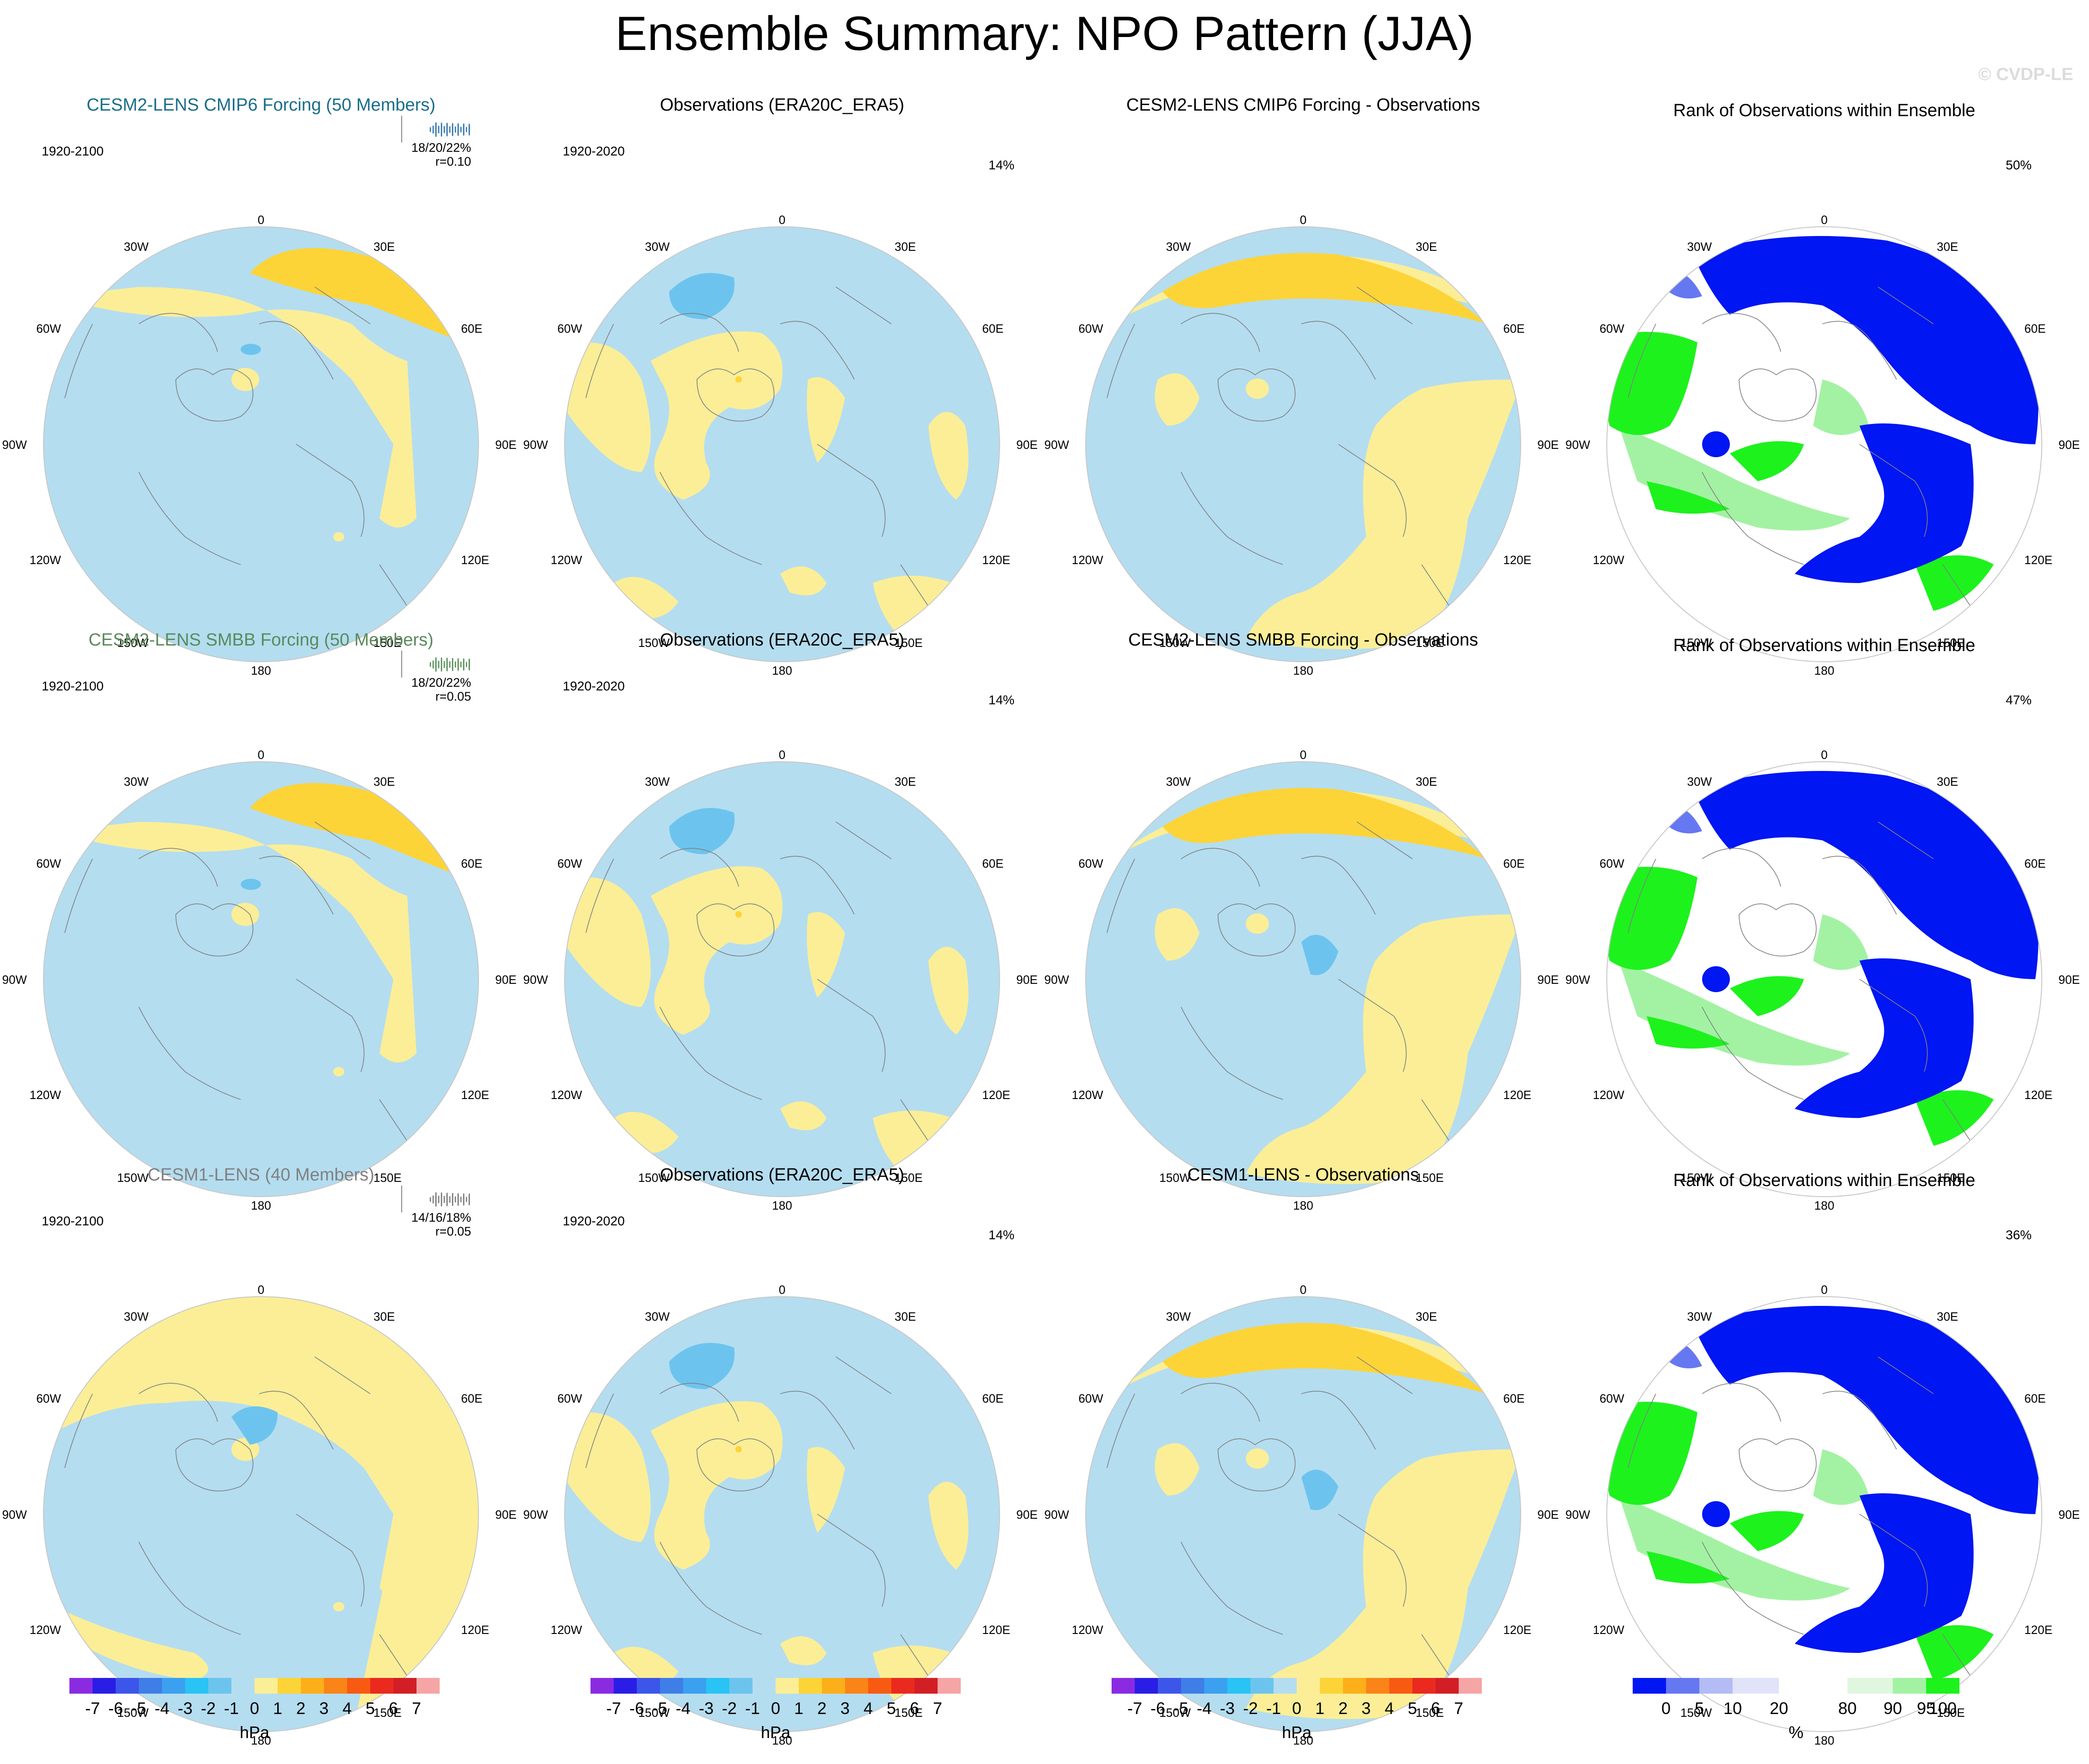 The image size is (2089, 1764). What do you see at coordinates (453, 161) in the screenshot?
I see `correlation-label: r=0.10` at bounding box center [453, 161].